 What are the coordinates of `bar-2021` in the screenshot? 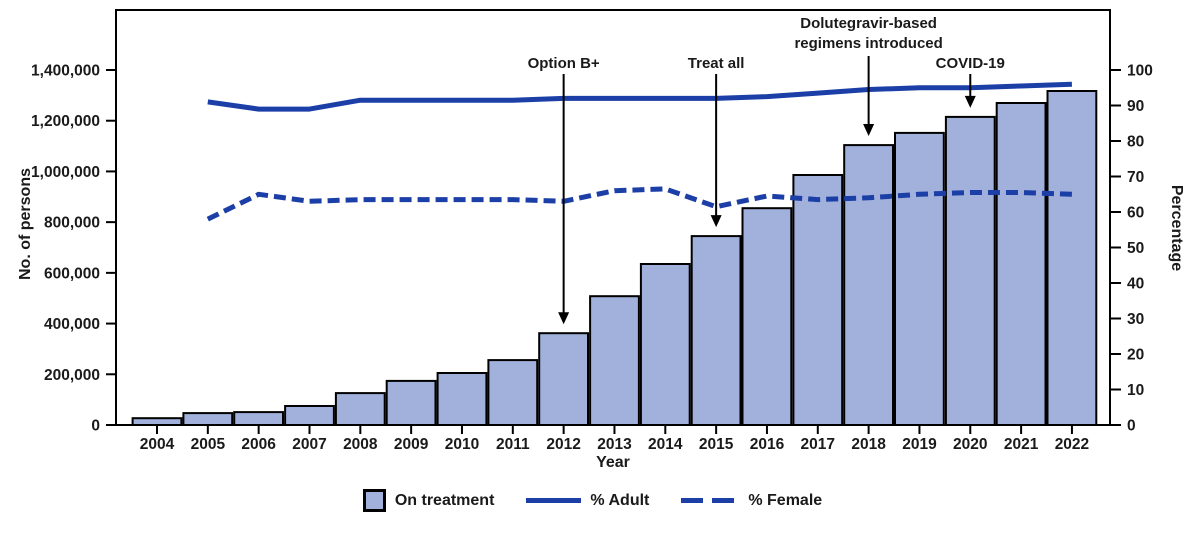 It's located at (1021, 264).